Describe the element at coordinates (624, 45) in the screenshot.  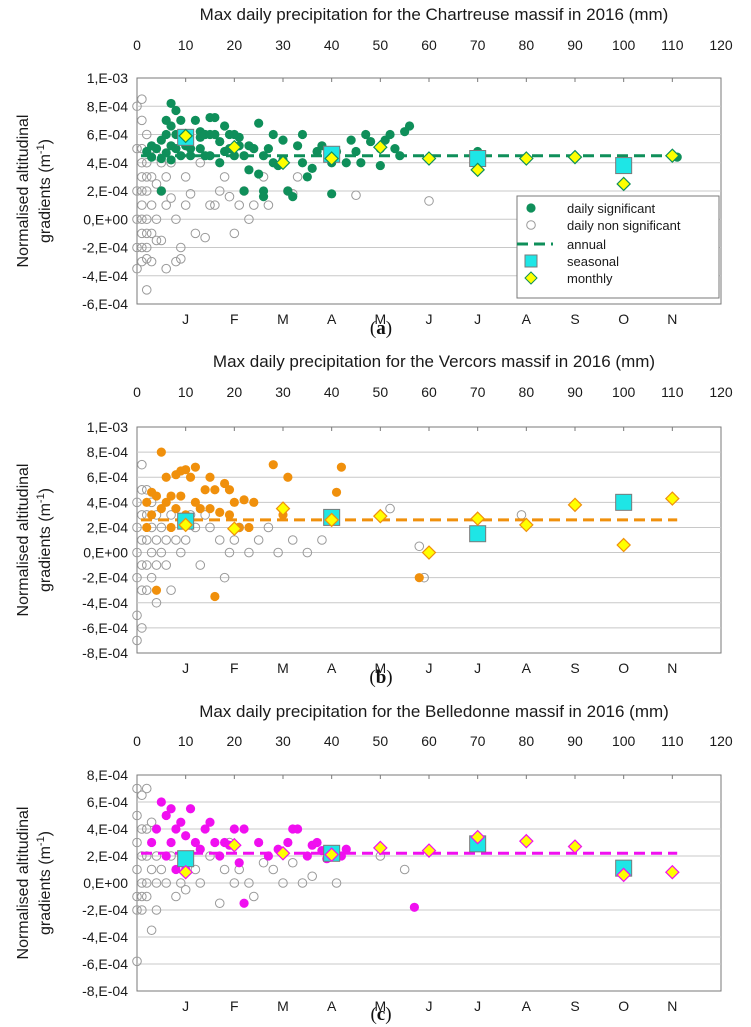
I see `x-tick-label: 100` at that location.